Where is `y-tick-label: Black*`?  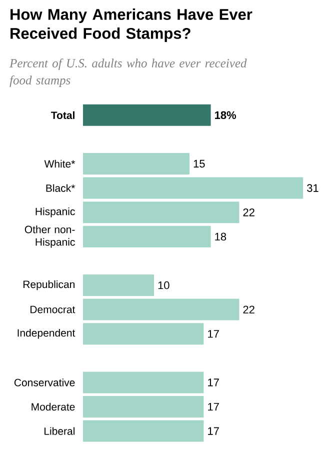 y-tick-label: Black* is located at coordinates (61, 188).